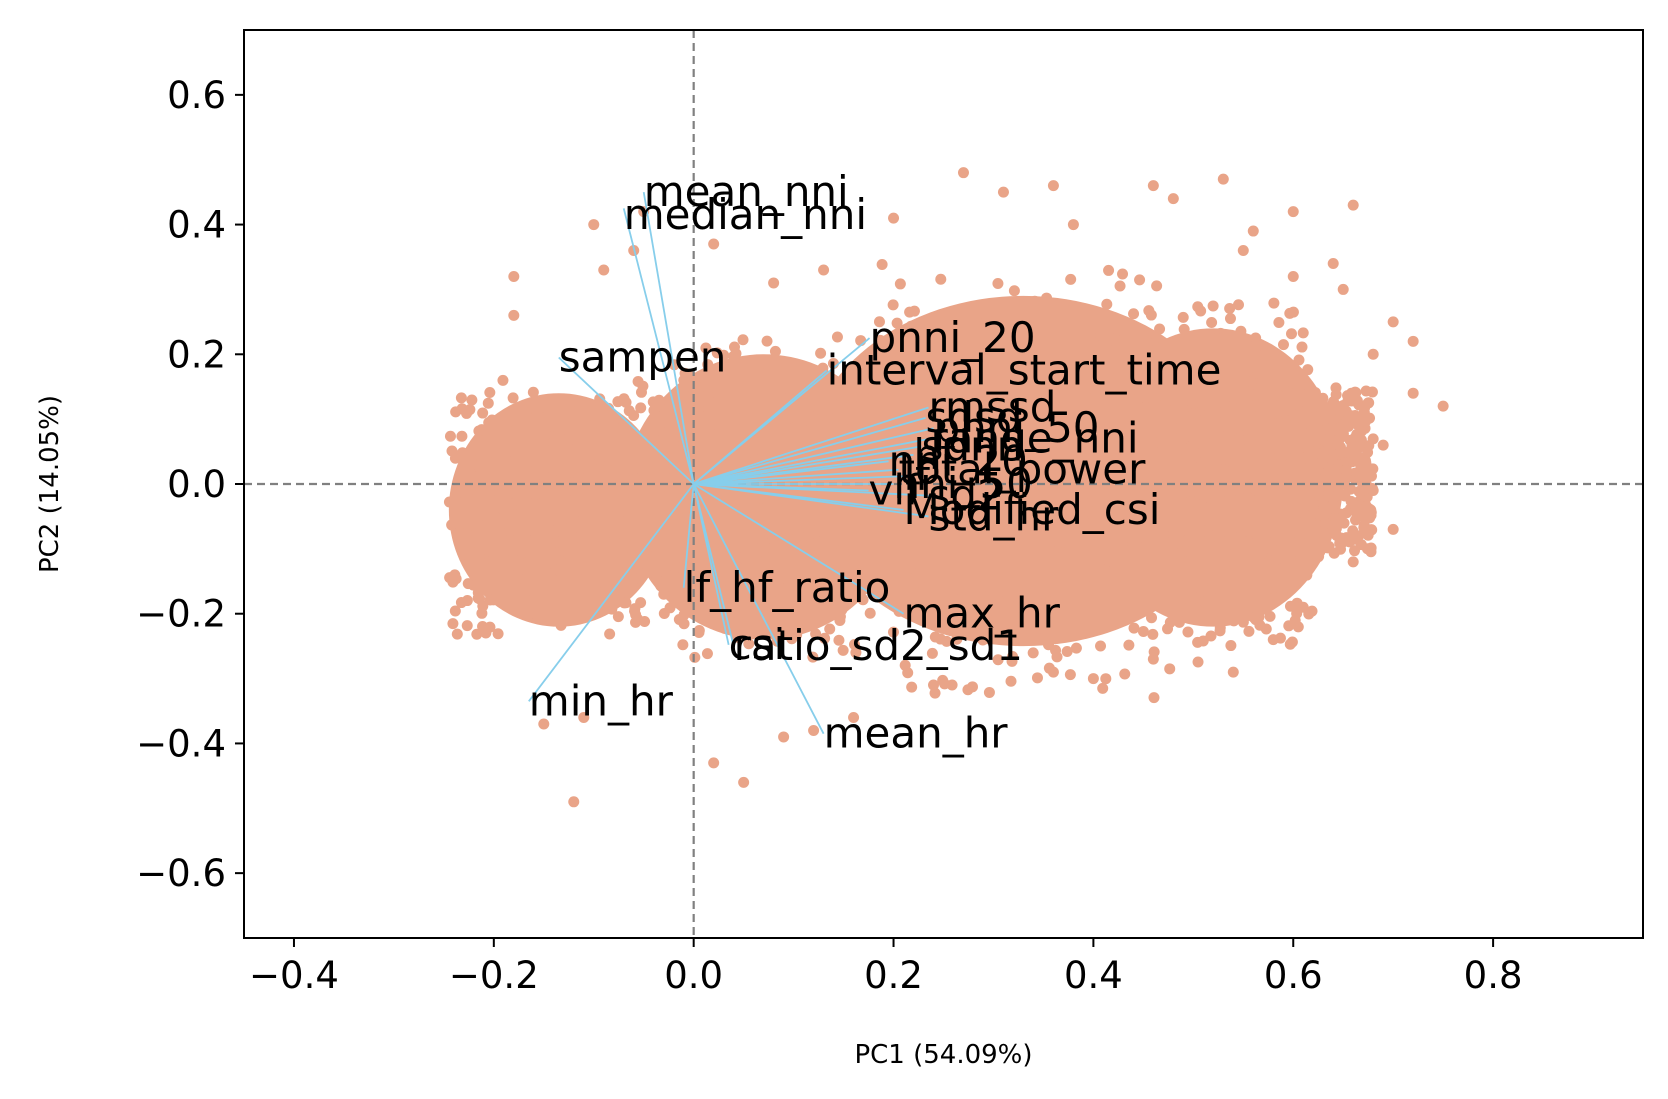  I want to click on loading-label: range_nni, so click(1035, 438).